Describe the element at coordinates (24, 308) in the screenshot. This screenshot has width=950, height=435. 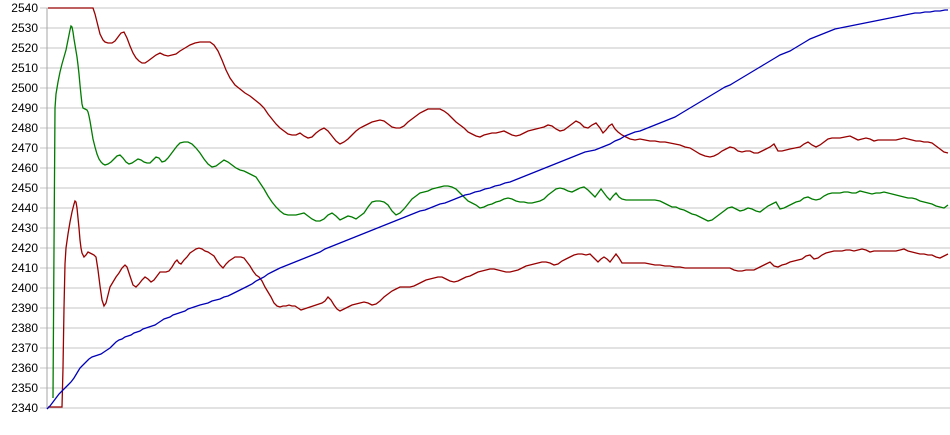
I see `y-tick-label: 2390` at that location.